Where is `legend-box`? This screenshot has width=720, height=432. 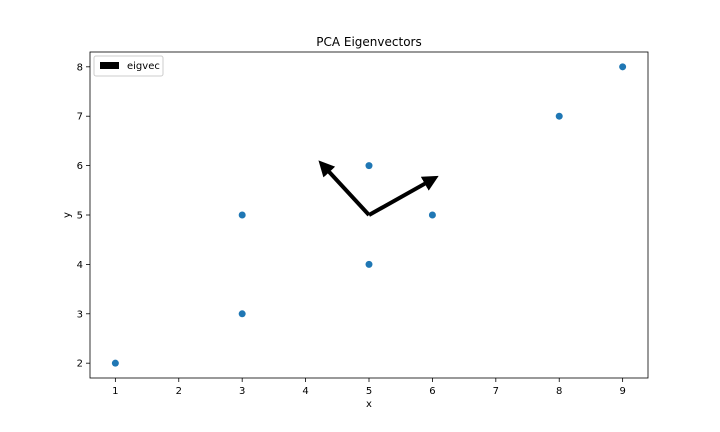 legend-box is located at coordinates (128, 66).